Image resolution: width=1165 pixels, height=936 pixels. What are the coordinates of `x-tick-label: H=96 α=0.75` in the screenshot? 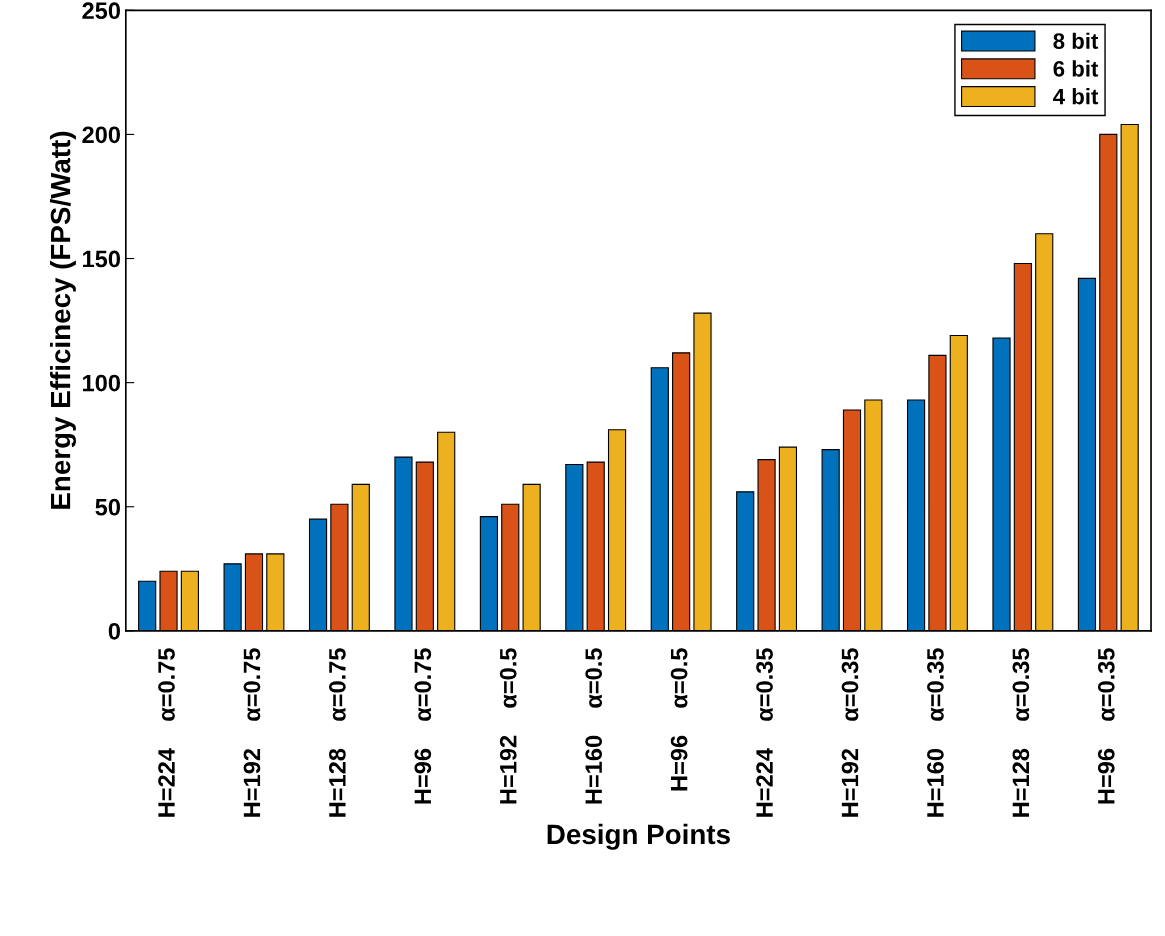 It's located at (423, 726).